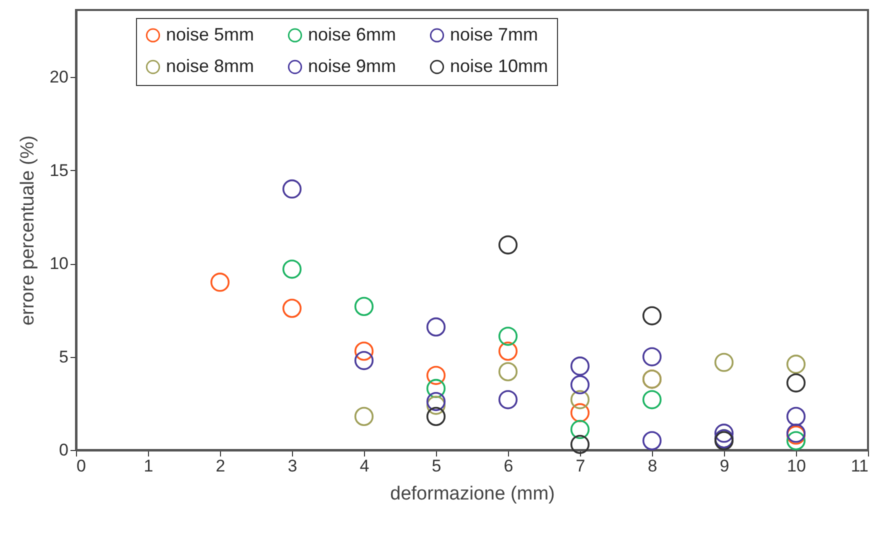 Image resolution: width=893 pixels, height=535 pixels. Describe the element at coordinates (63, 450) in the screenshot. I see `y-tick-label: 0` at that location.